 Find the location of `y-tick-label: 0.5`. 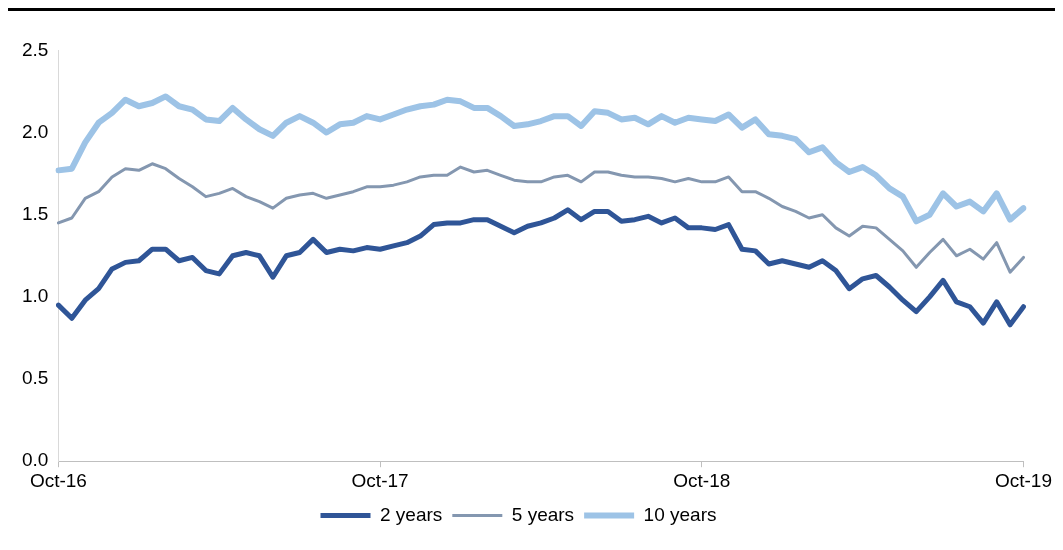

y-tick-label: 0.5 is located at coordinates (35, 378).